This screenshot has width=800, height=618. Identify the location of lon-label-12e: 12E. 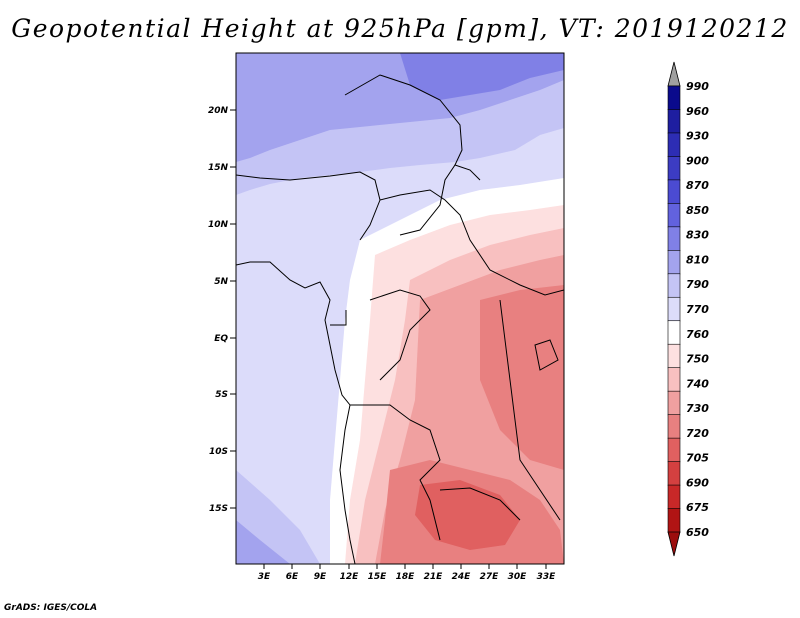
(350, 577).